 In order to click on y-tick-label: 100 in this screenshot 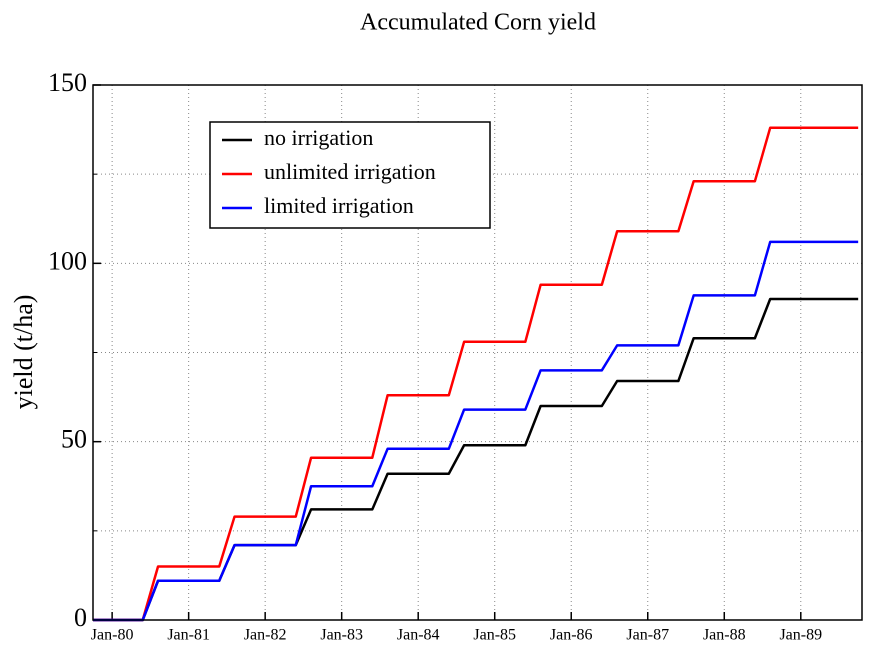, I will do `click(67, 260)`.